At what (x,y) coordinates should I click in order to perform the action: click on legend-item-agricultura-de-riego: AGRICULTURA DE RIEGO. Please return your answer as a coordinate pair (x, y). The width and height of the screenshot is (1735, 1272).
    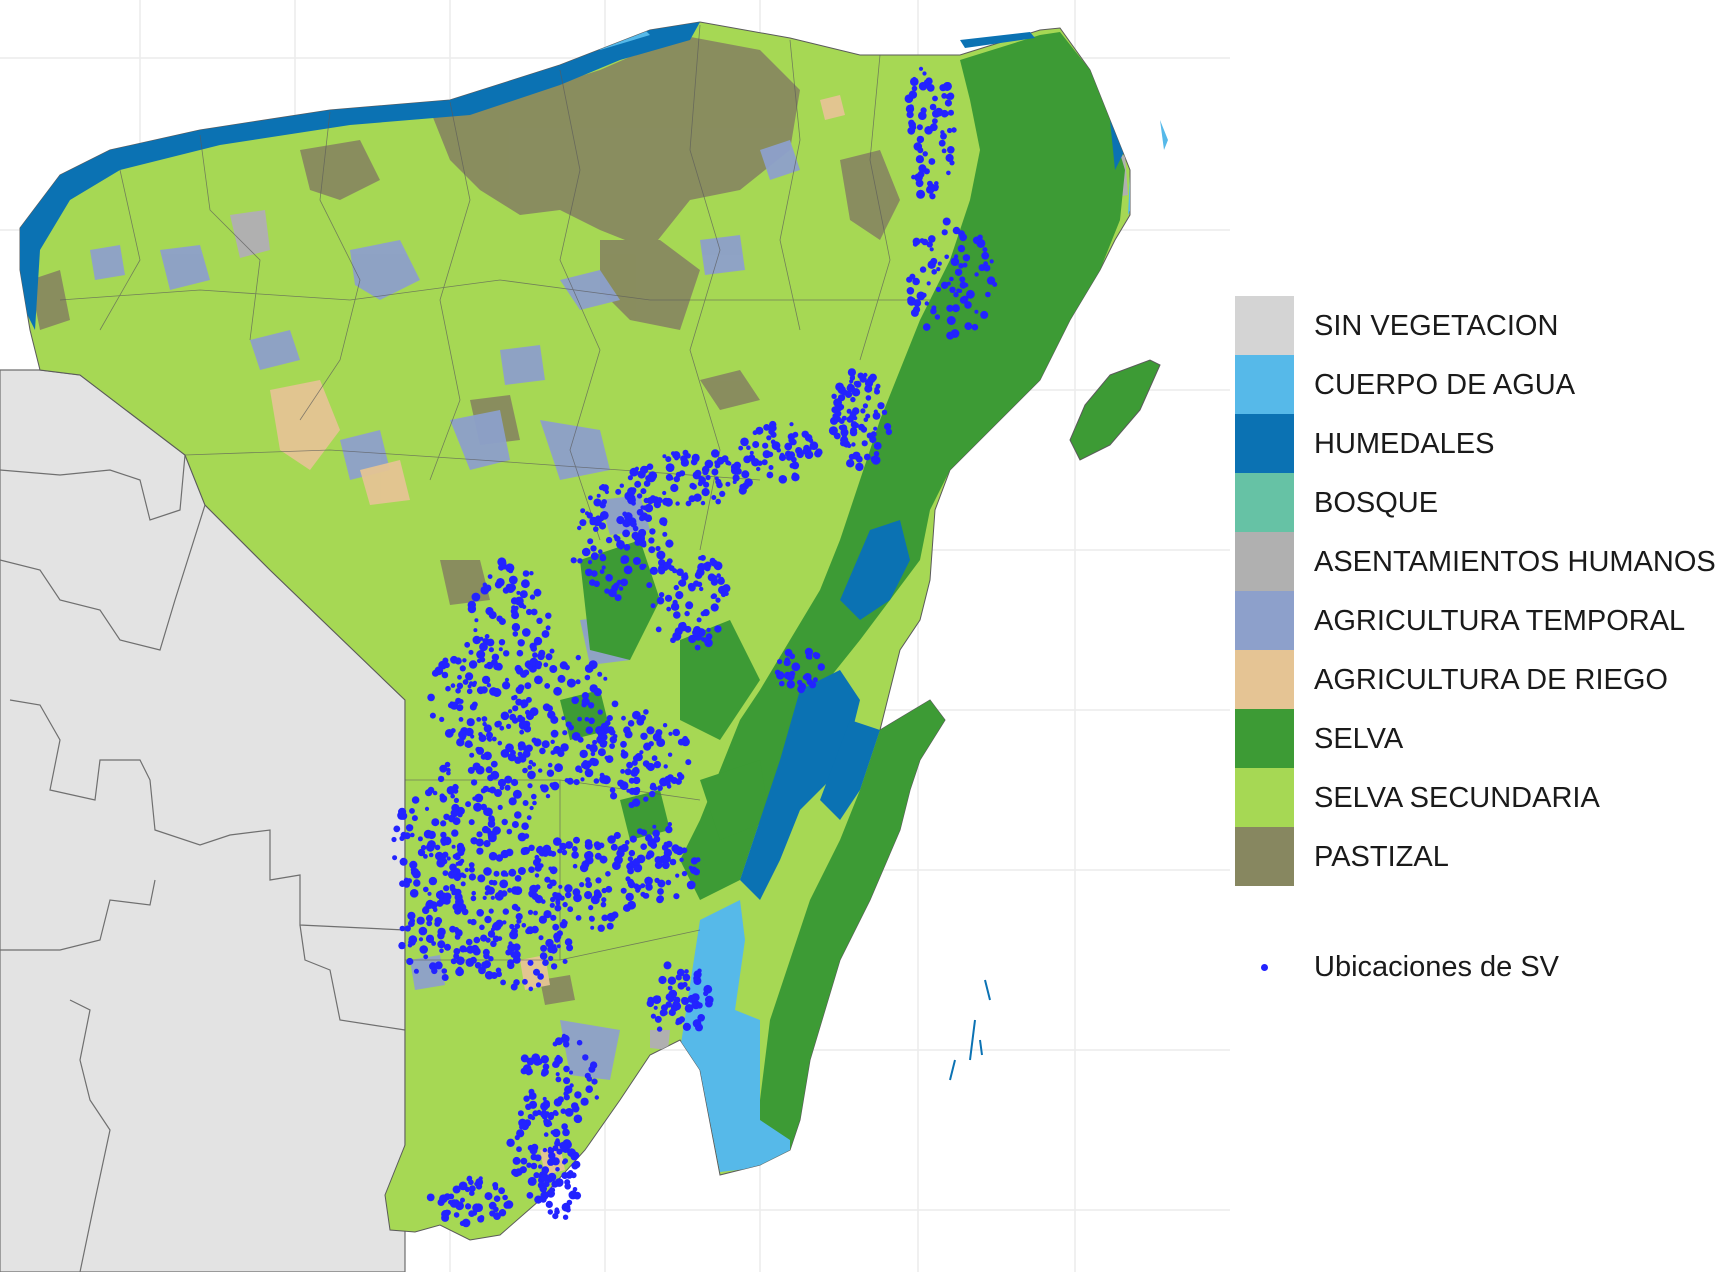
    Looking at the image, I should click on (1480, 679).